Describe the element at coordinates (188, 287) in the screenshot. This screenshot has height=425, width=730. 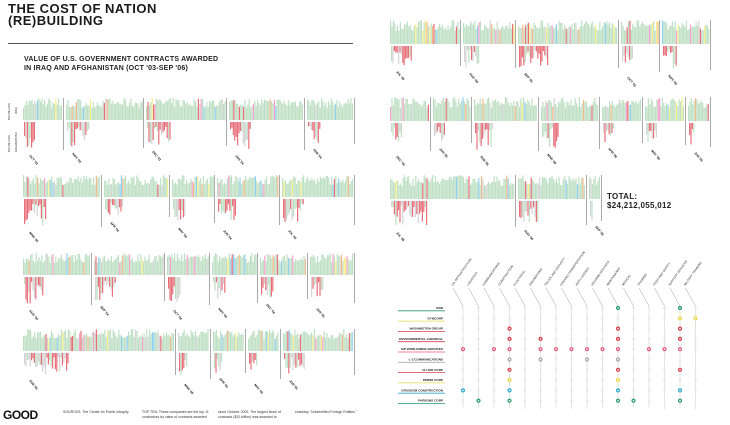
I see `month-panel: OCT '04` at that location.